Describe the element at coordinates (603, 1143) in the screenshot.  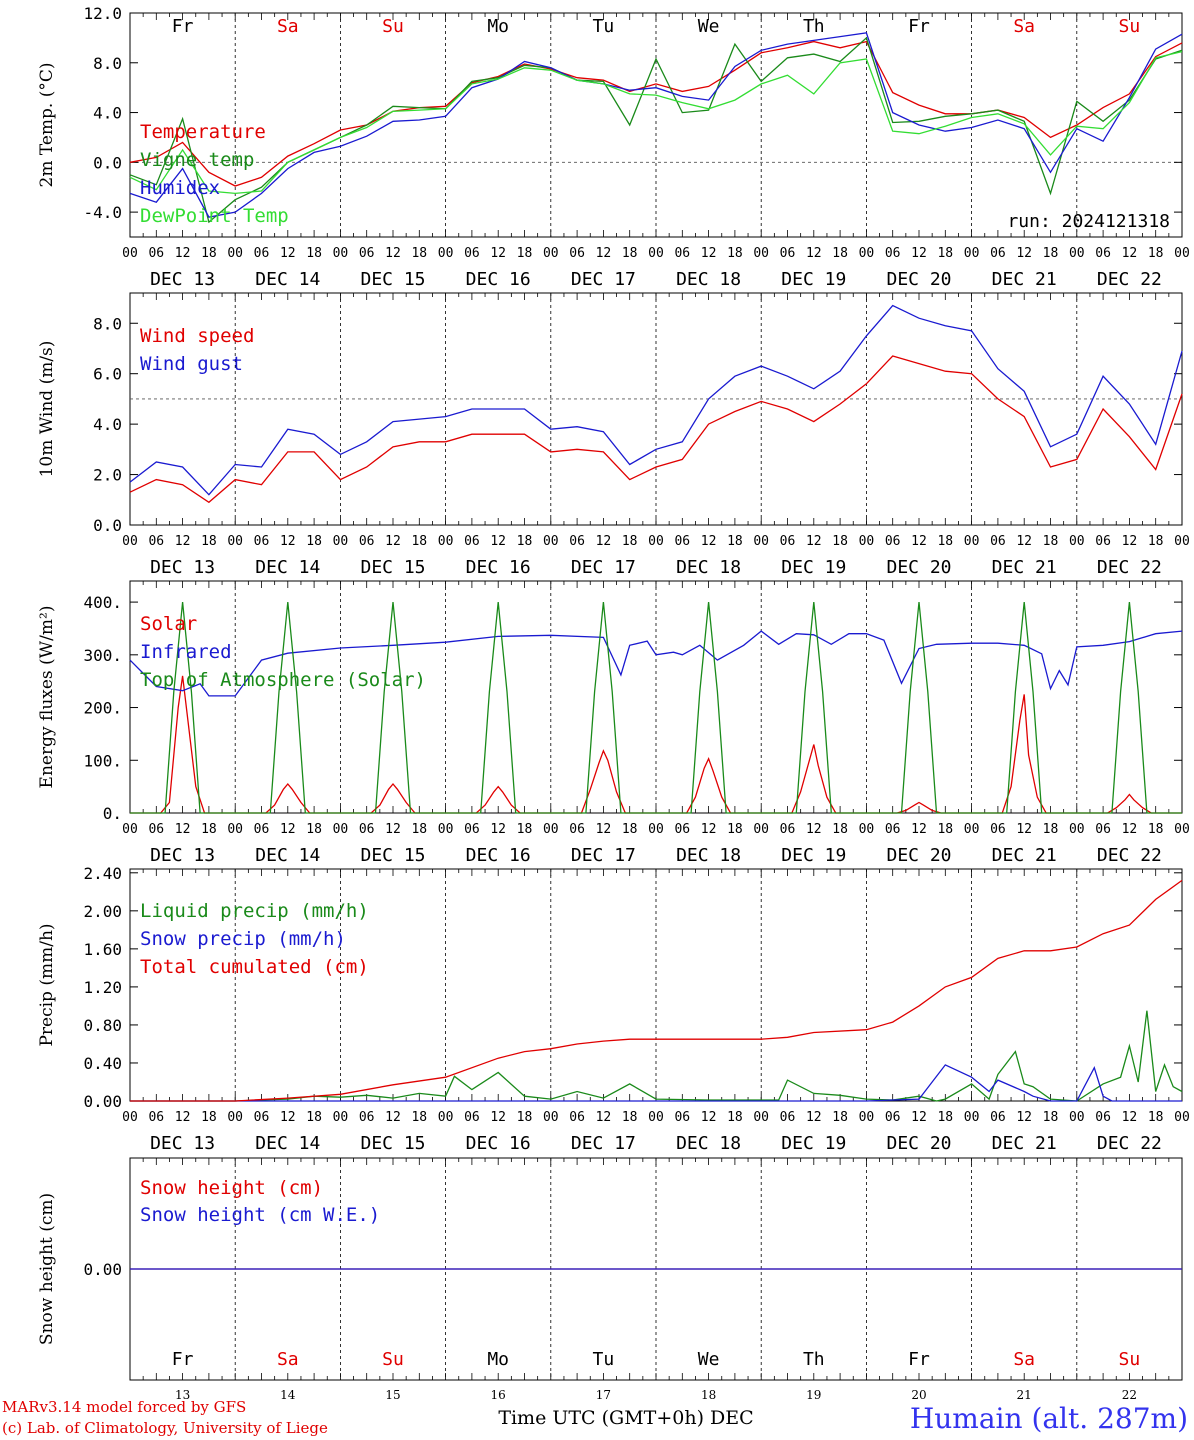
I see `date-label: DEC 17` at that location.